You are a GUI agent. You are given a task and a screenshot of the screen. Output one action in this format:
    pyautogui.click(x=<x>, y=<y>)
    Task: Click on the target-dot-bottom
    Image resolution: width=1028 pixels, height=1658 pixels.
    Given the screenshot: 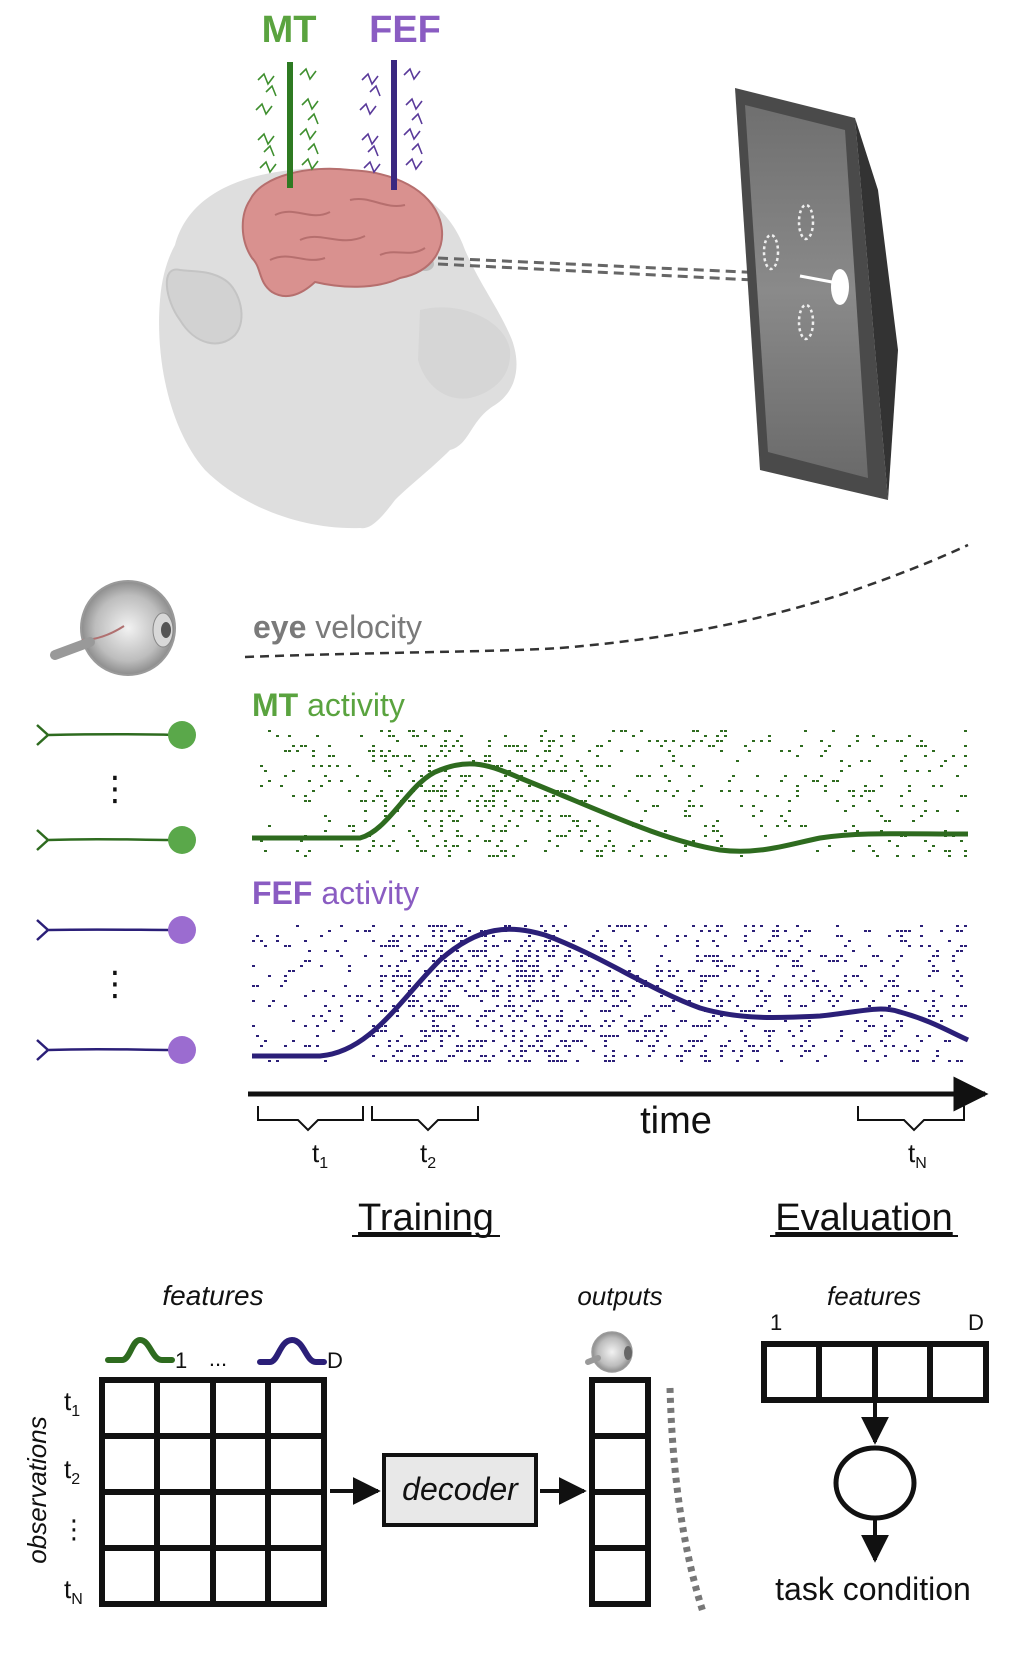 What is the action you would take?
    pyautogui.click(x=806, y=322)
    